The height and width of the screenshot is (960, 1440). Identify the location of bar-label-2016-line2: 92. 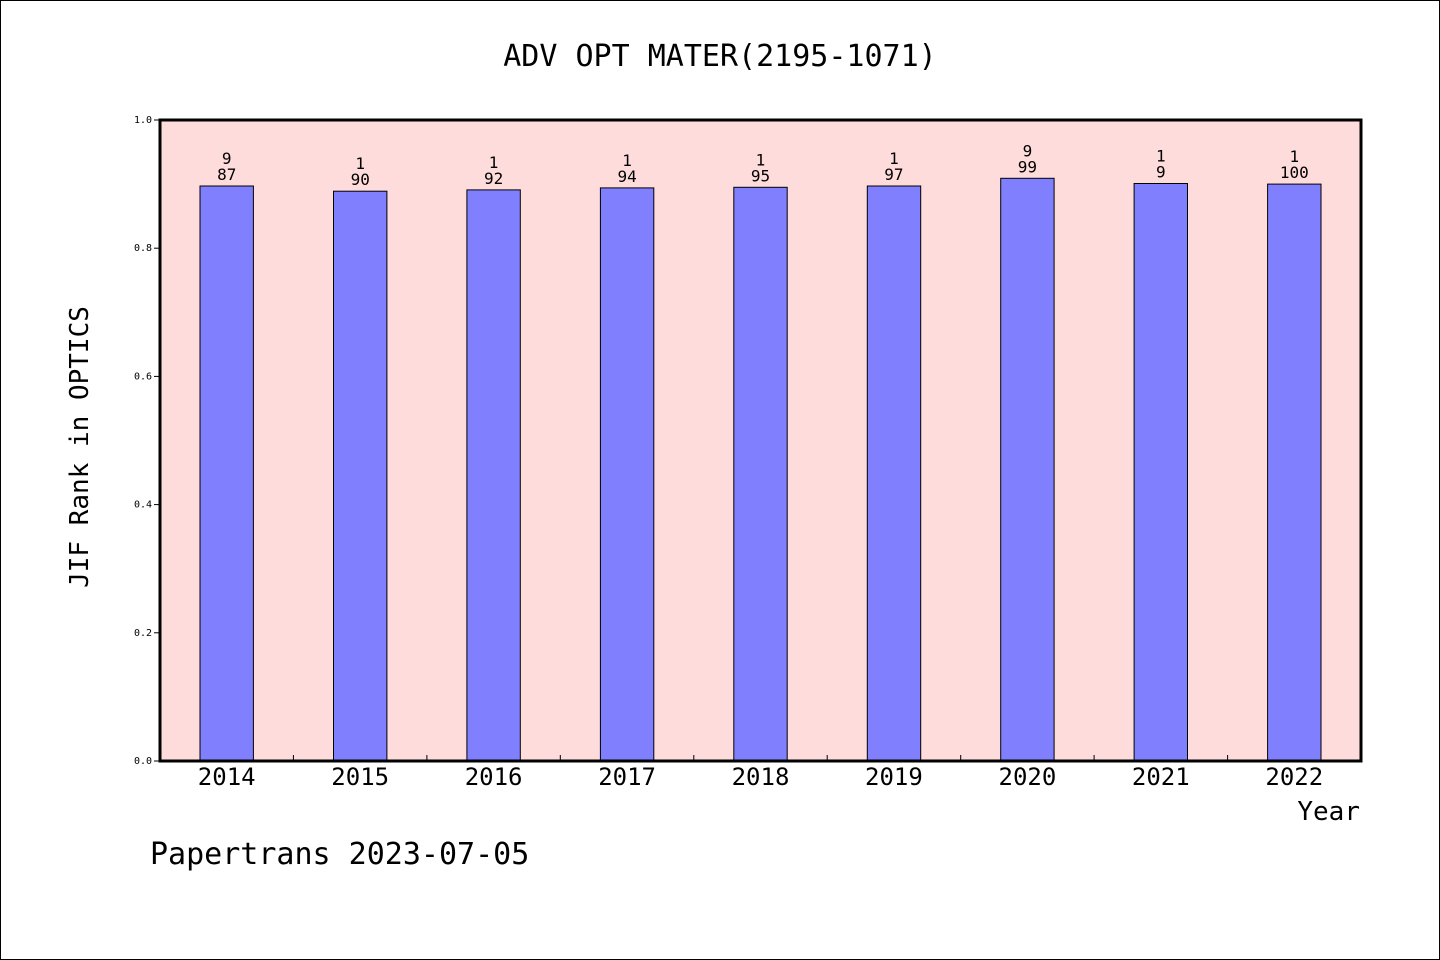
(493, 178).